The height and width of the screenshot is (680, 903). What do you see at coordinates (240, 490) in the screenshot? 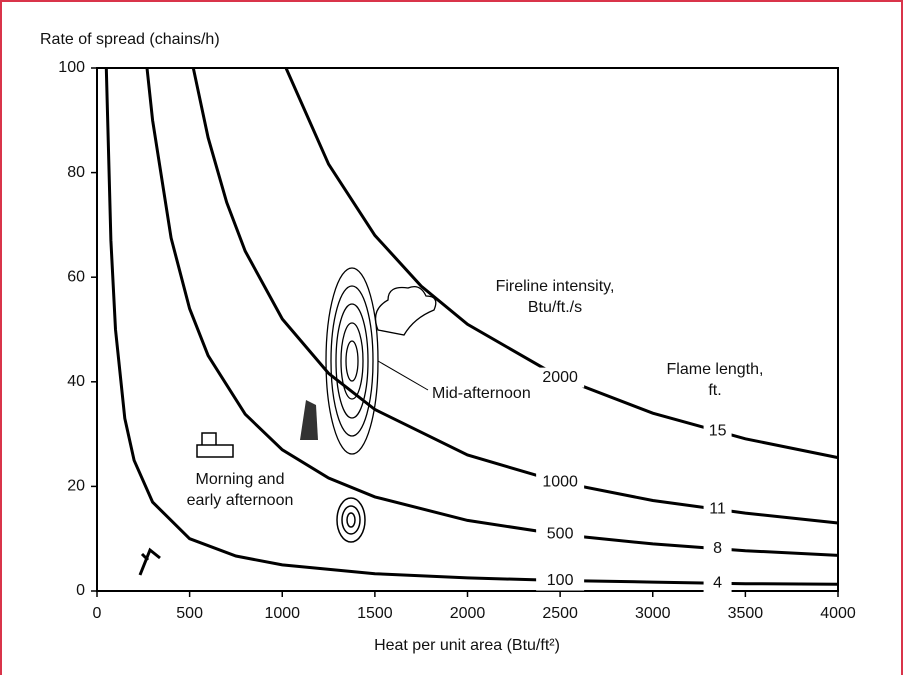
I see `annotation: Morning and early afternoon` at bounding box center [240, 490].